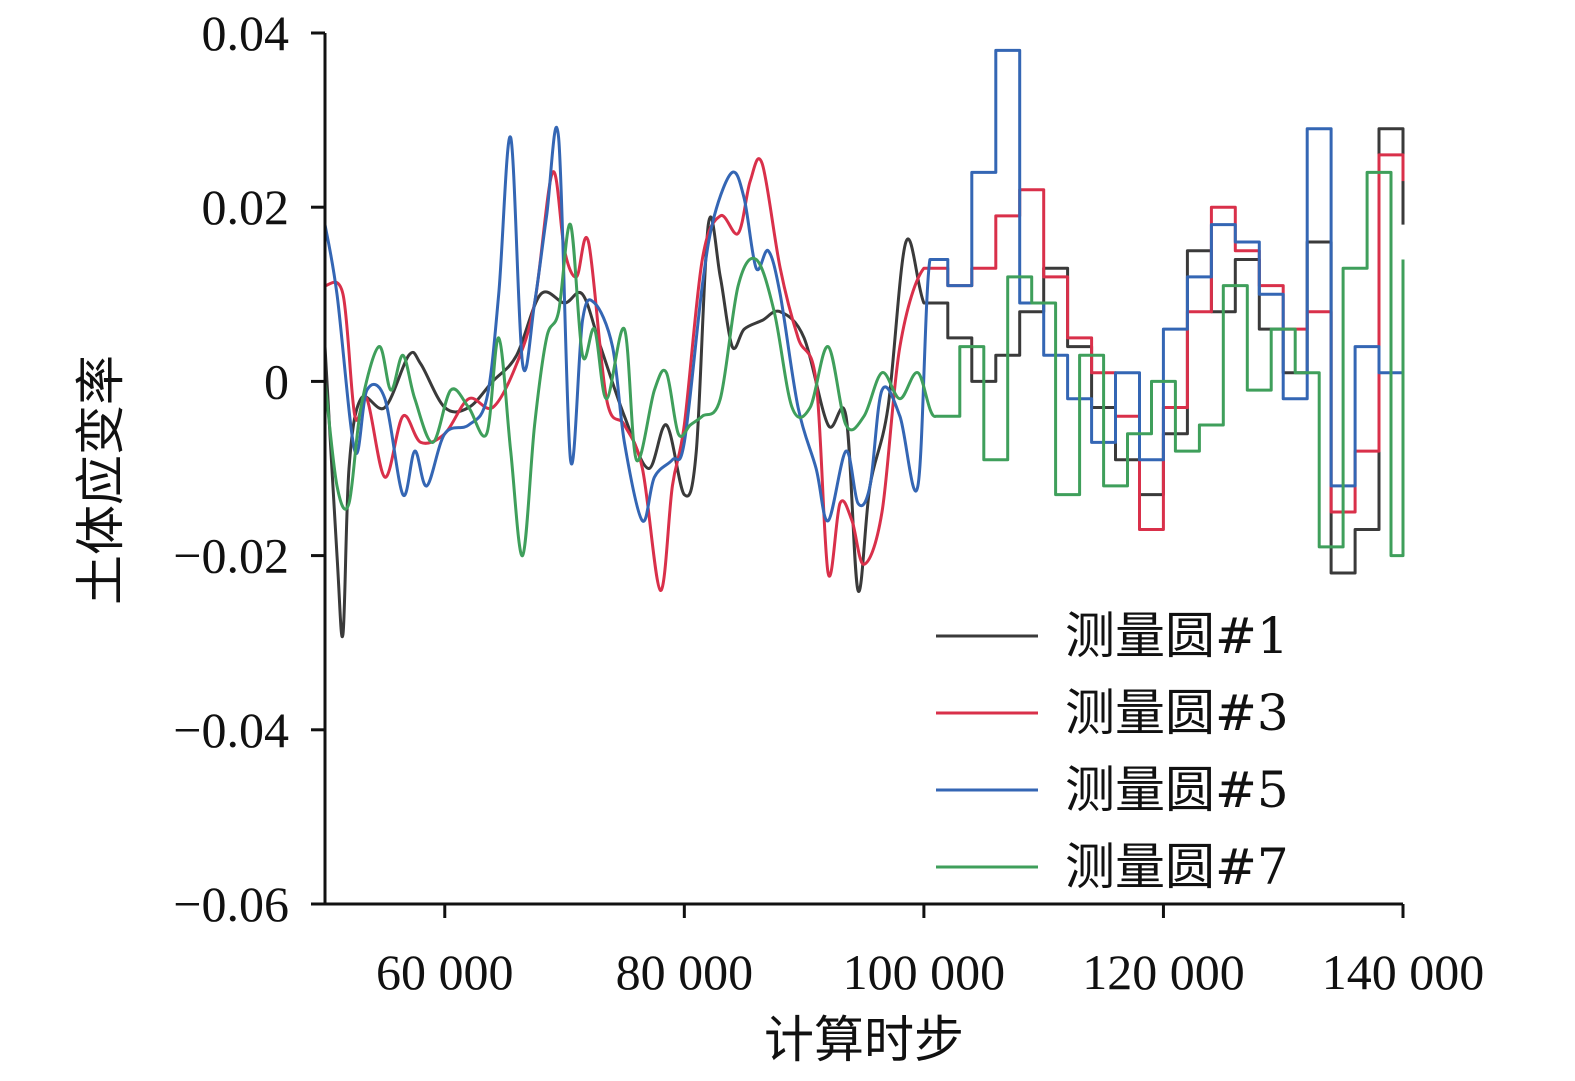 This screenshot has height=1081, width=1575. I want to click on legend-label: 测量圆#5, so click(1177, 790).